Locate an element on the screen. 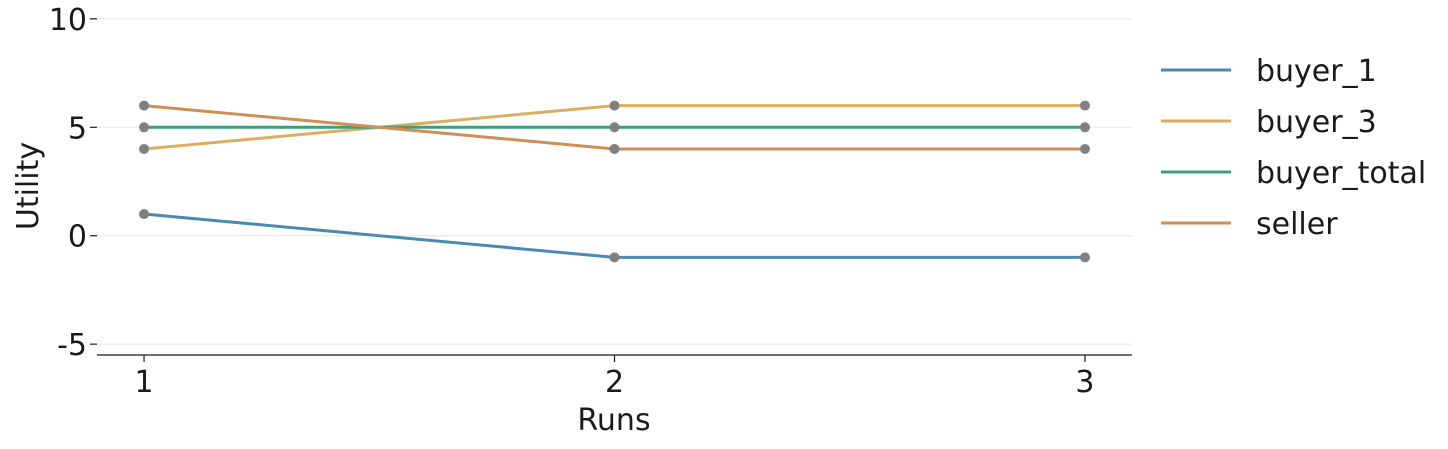 This screenshot has height=449, width=1448. y-tick-label: 10 is located at coordinates (68, 20).